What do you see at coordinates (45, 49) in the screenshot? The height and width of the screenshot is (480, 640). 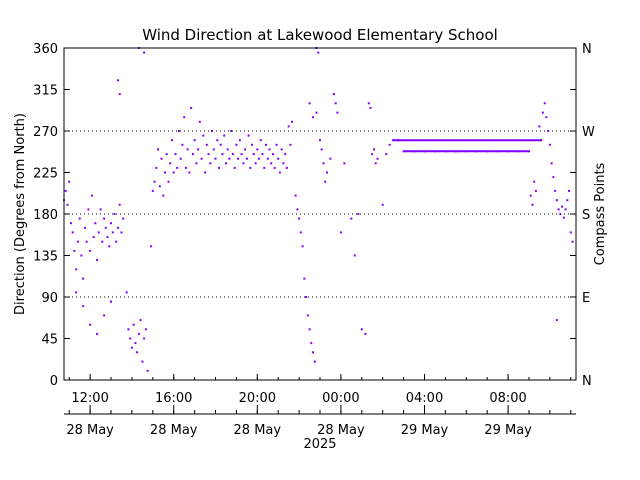 I see `y-tick-label: 360` at bounding box center [45, 49].